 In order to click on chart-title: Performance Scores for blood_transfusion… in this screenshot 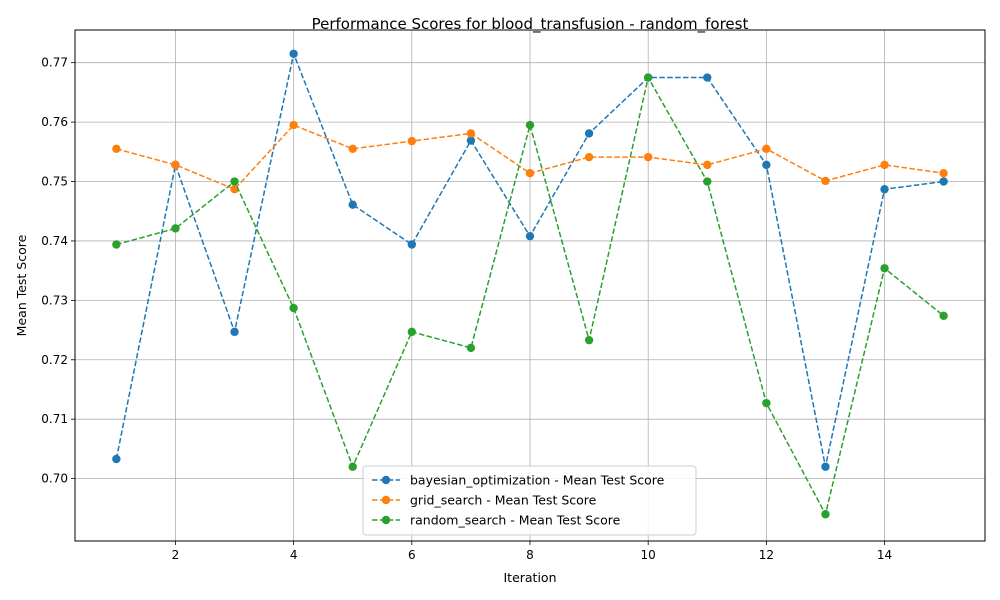, I will do `click(530, 24)`.